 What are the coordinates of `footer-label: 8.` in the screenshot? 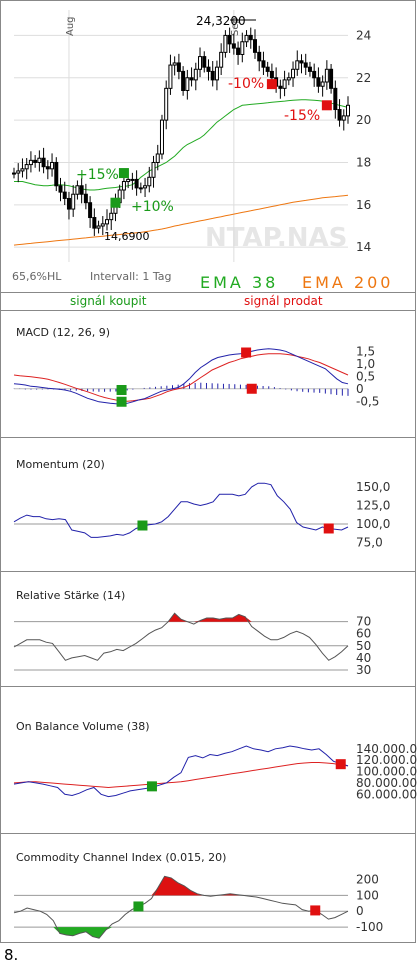 It's located at (11, 955).